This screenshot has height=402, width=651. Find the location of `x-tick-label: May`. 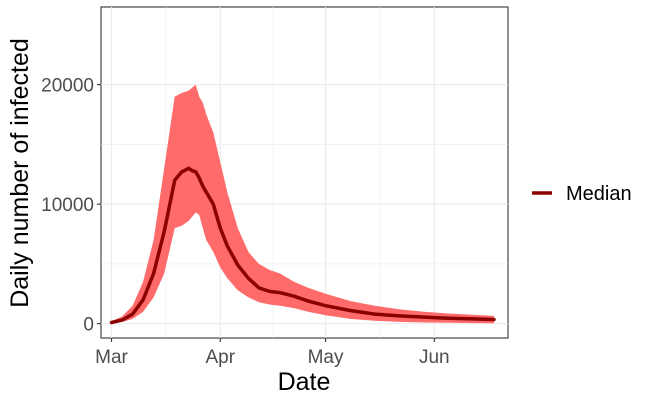

x-tick-label: May is located at coordinates (326, 357).